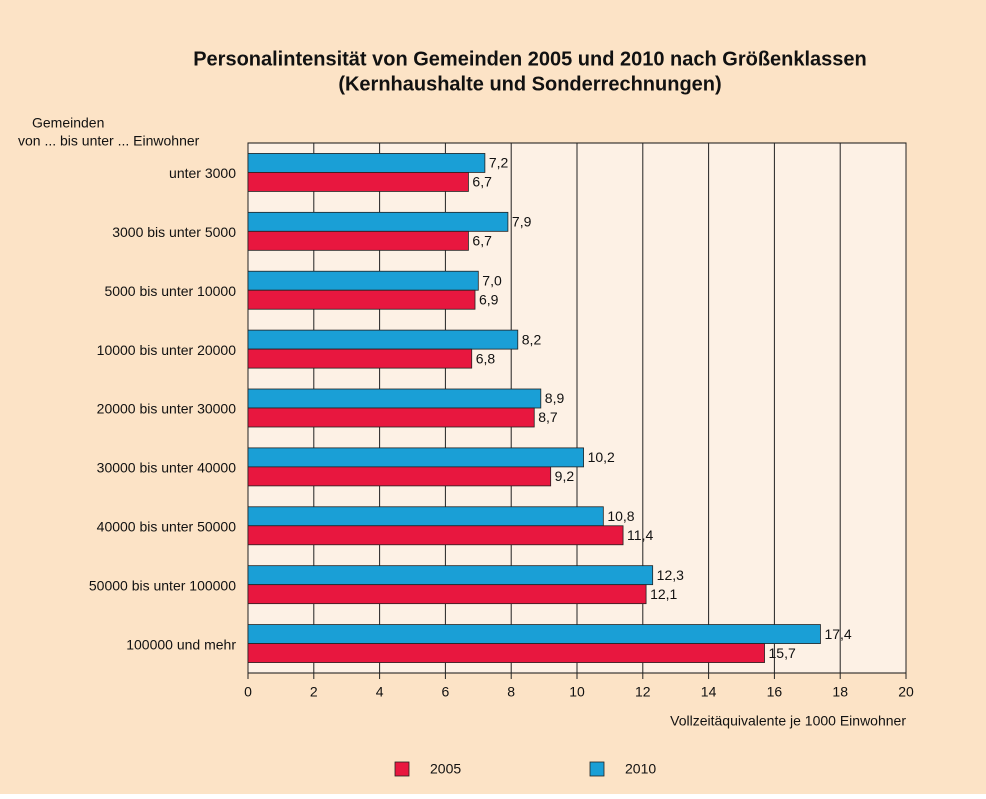 Image resolution: width=986 pixels, height=799 pixels. What do you see at coordinates (167, 409) in the screenshot?
I see `y-tick-label: 20000 bis unter 30000` at bounding box center [167, 409].